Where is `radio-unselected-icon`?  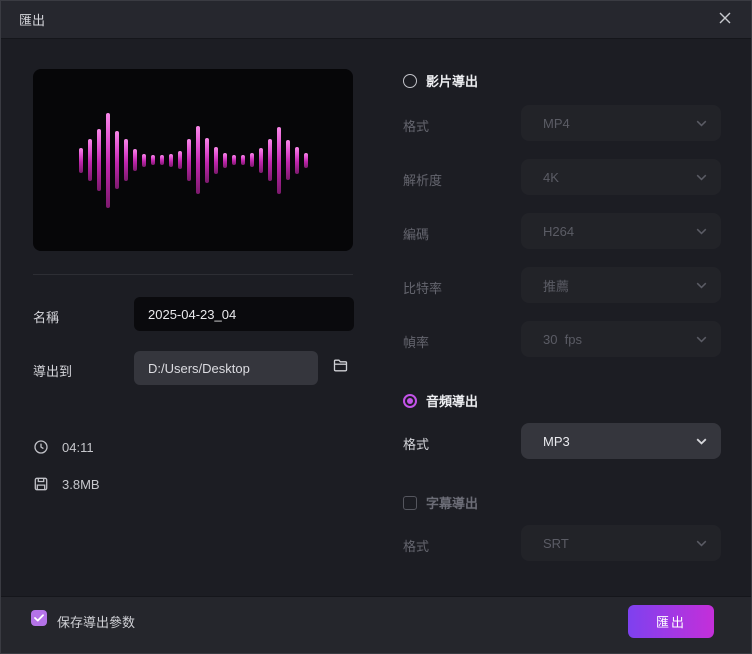
radio-unselected-icon is located at coordinates (410, 80).